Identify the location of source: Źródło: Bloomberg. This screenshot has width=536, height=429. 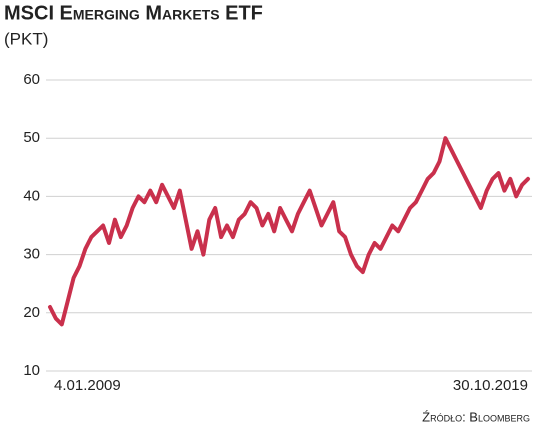
(476, 416).